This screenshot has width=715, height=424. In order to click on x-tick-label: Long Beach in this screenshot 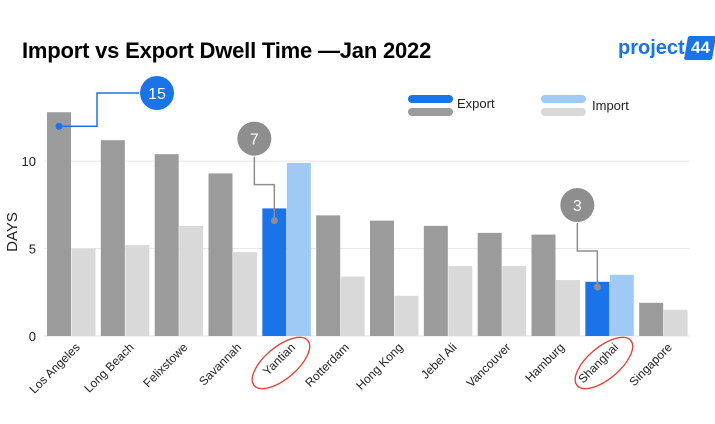, I will do `click(108, 367)`.